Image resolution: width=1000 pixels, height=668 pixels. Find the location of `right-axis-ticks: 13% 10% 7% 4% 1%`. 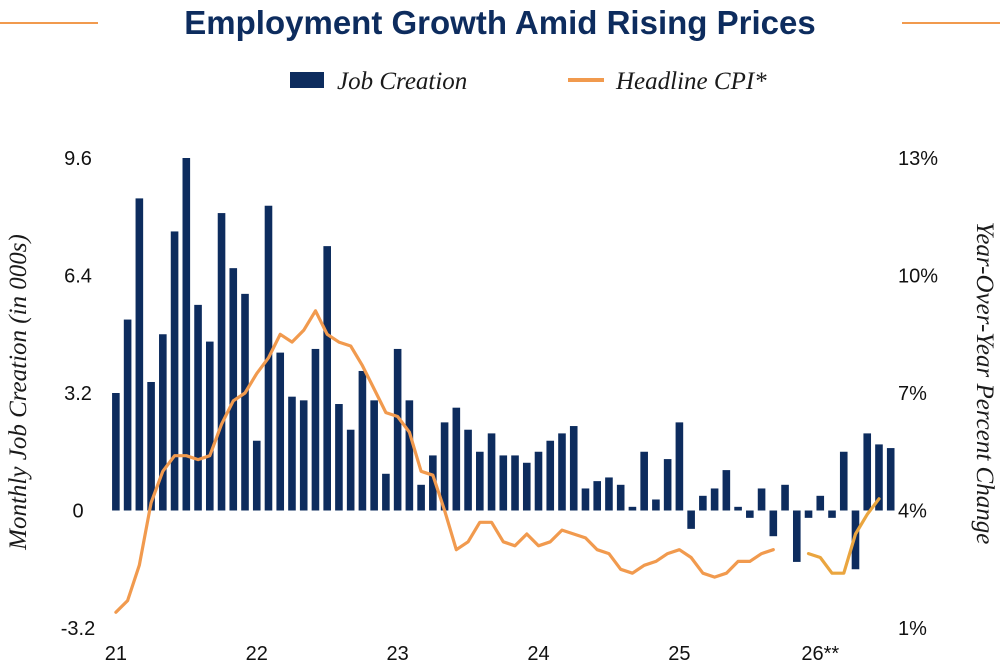

right-axis-ticks: 13% 10% 7% 4% 1% is located at coordinates (918, 394).